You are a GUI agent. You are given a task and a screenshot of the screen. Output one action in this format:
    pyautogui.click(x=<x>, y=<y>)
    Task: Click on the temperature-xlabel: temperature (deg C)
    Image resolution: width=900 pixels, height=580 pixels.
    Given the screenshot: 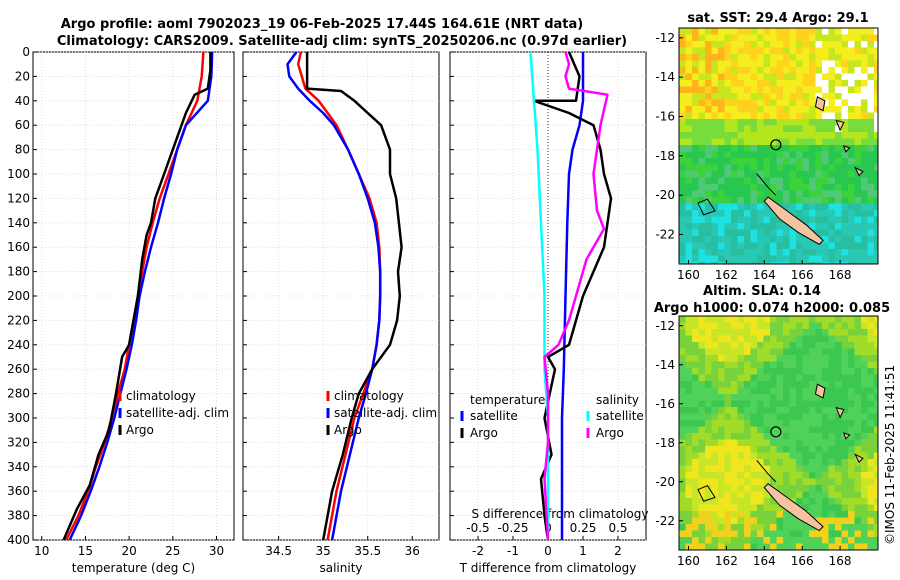 What is the action you would take?
    pyautogui.click(x=133, y=568)
    